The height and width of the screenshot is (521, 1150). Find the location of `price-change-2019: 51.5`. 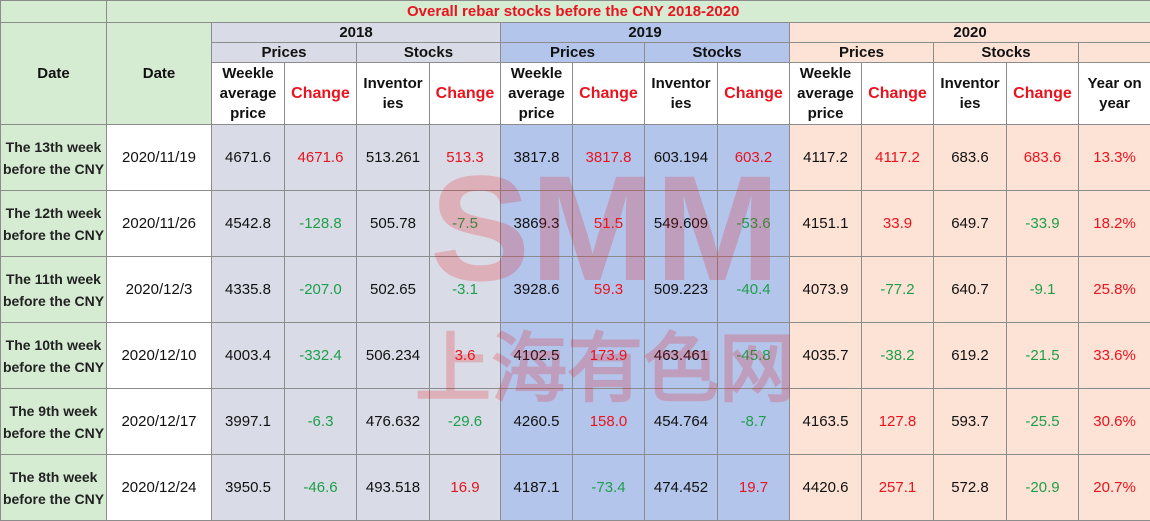

price-change-2019: 51.5 is located at coordinates (609, 224).